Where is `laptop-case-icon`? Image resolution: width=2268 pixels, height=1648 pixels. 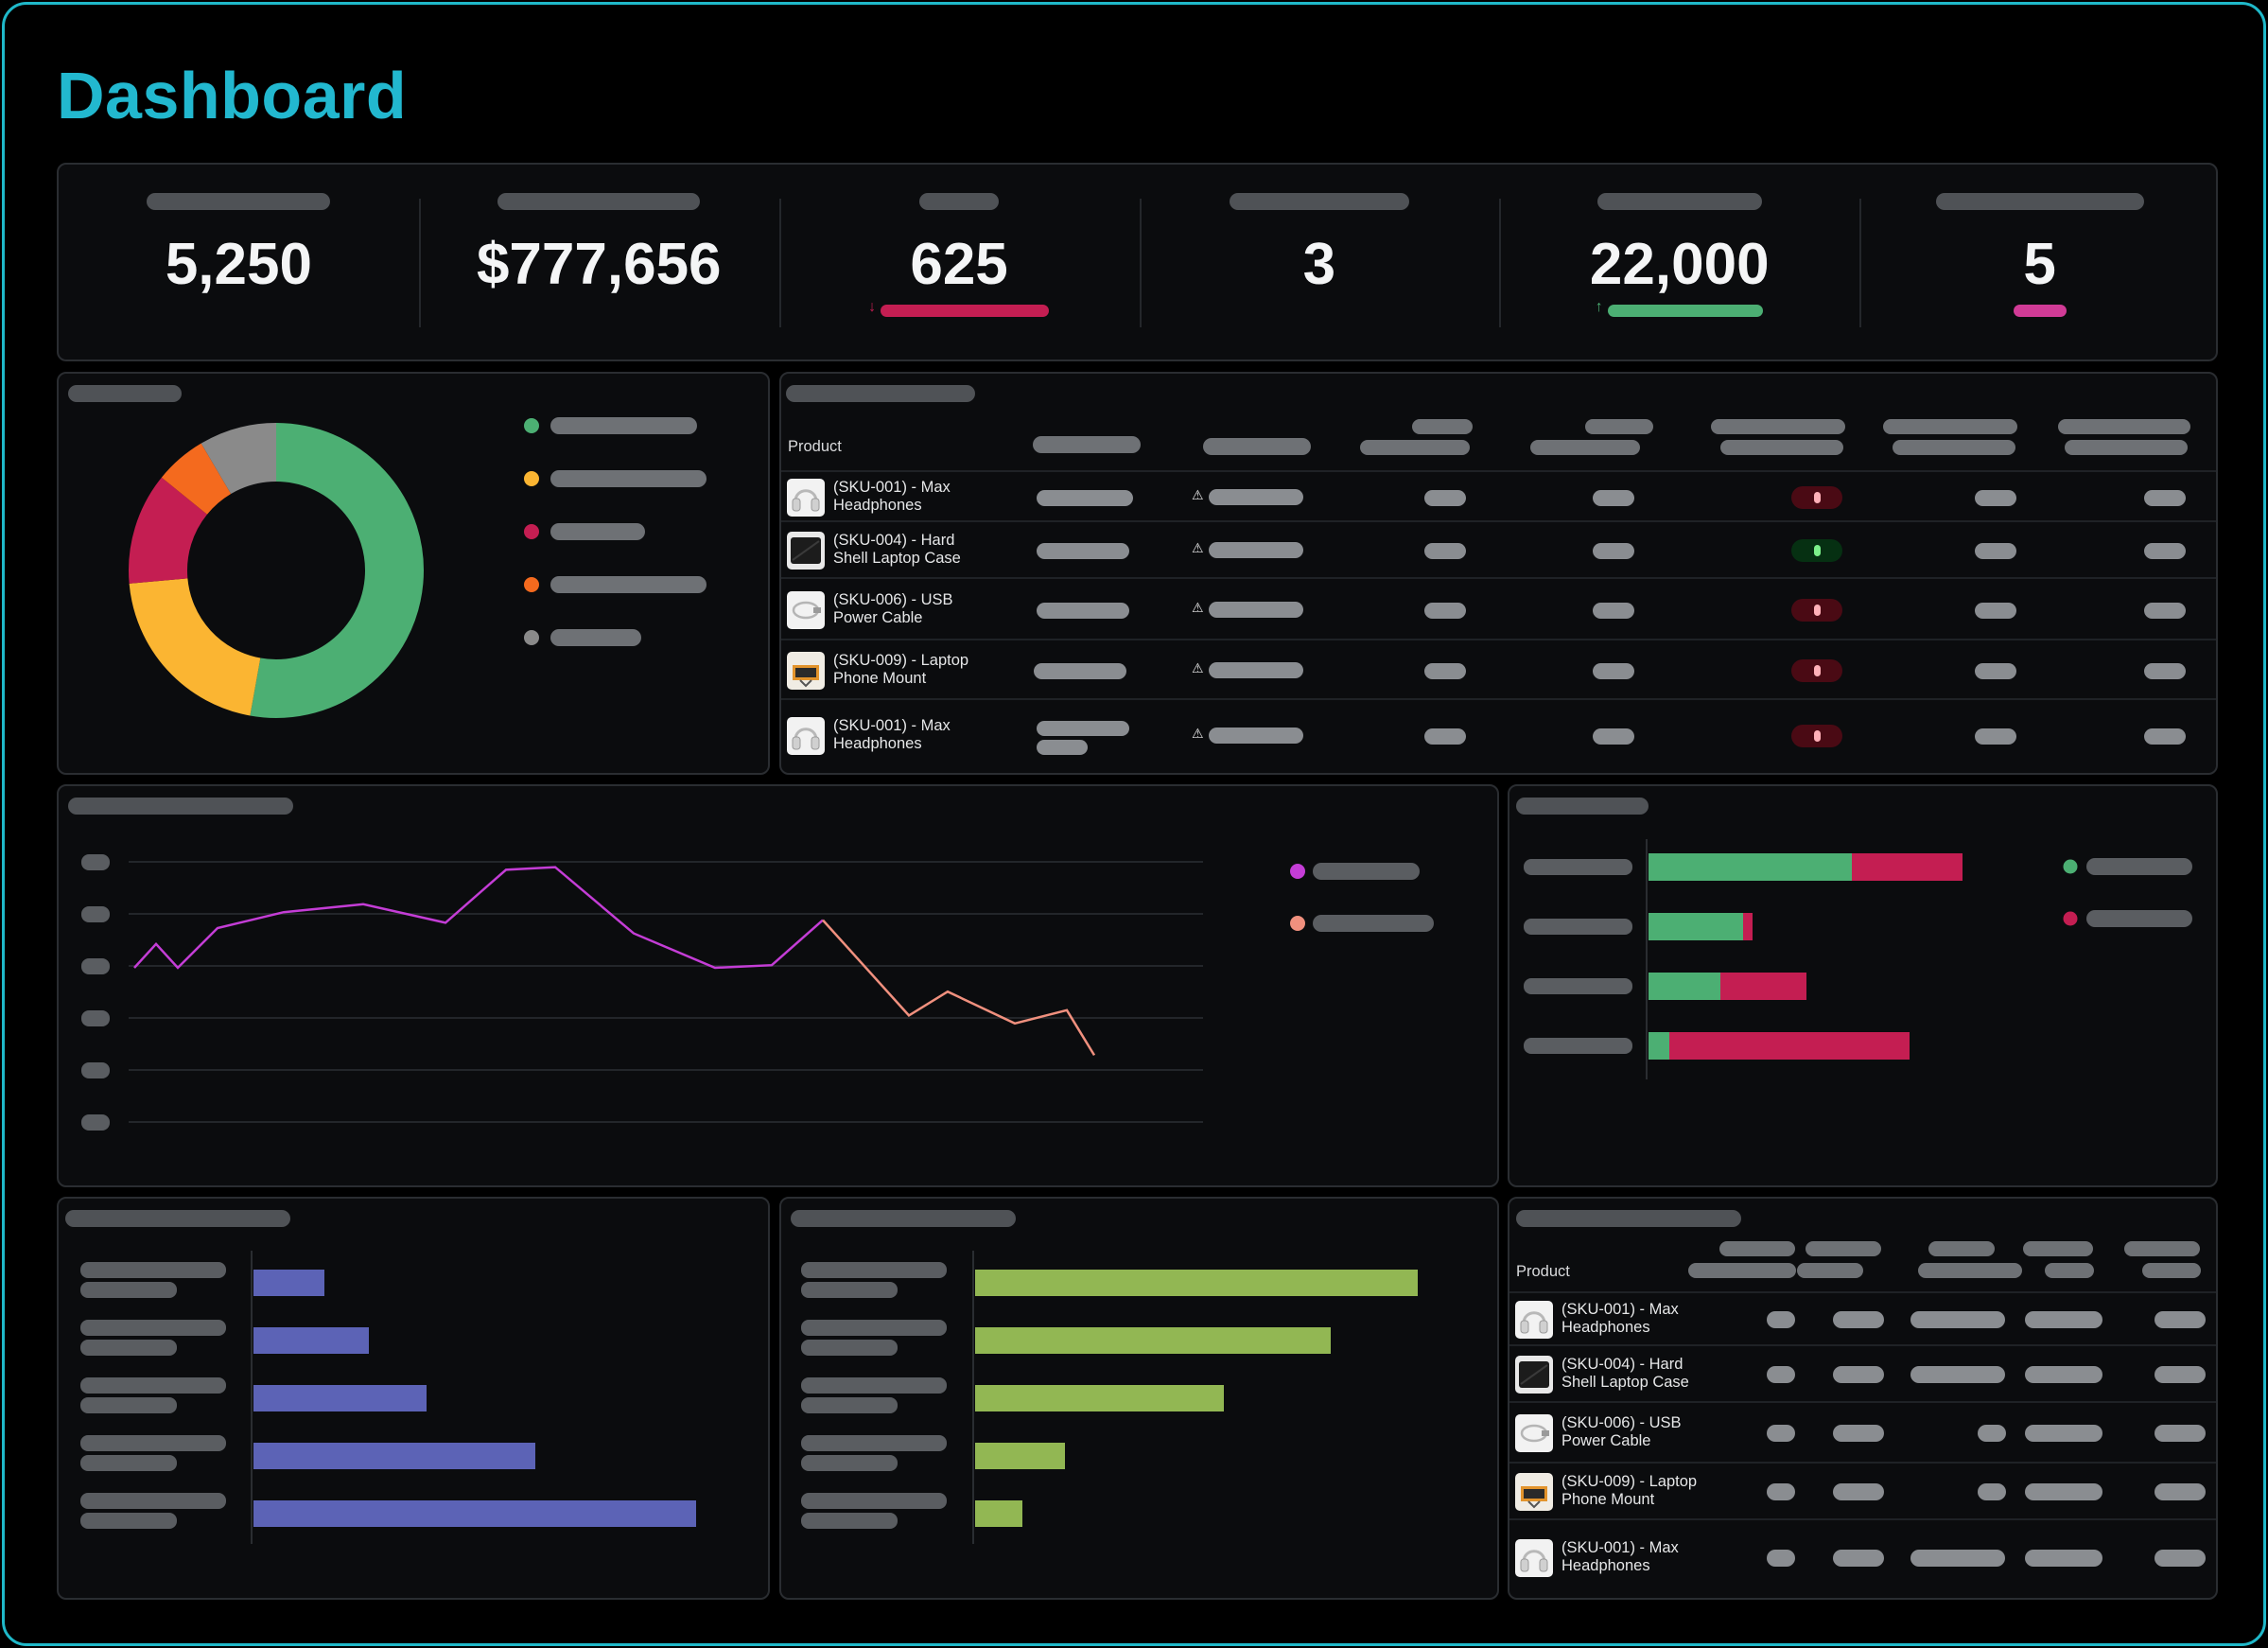 laptop-case-icon is located at coordinates (806, 551).